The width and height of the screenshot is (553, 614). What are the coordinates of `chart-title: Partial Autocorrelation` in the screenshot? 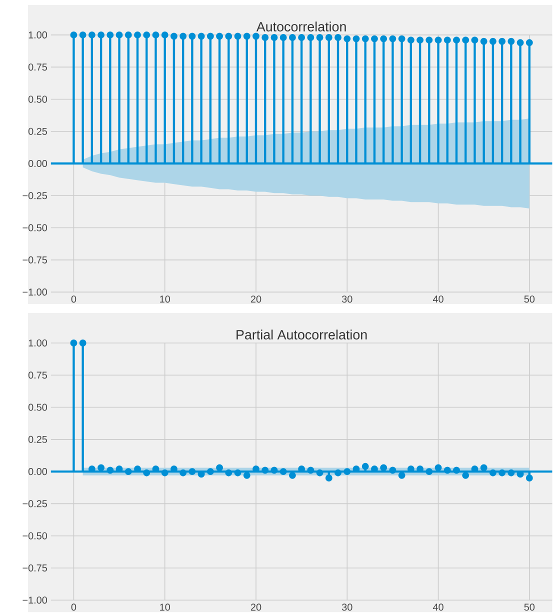 It's located at (301, 335).